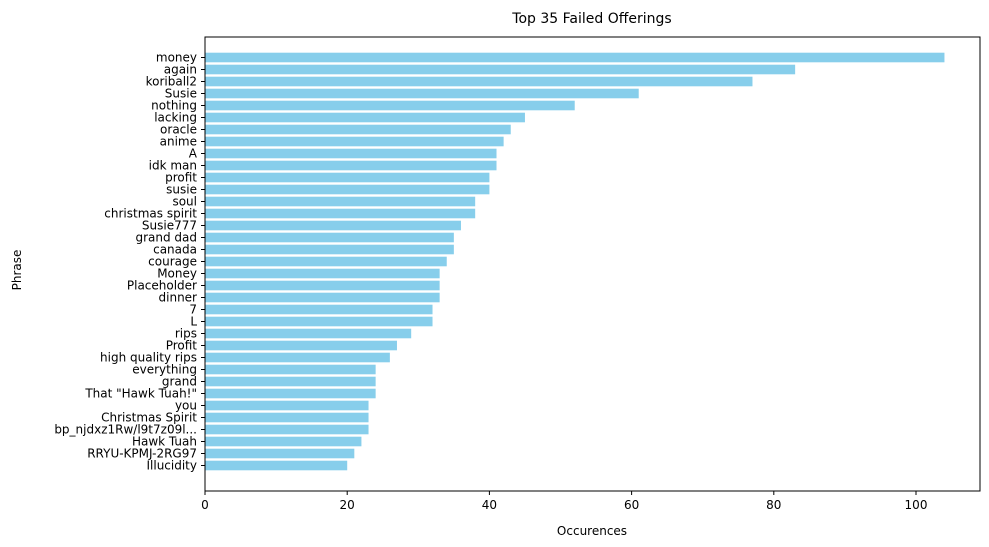  Describe the element at coordinates (140, 394) in the screenshot. I see `y-tick-label: That "Hawk Tuah!"` at that location.